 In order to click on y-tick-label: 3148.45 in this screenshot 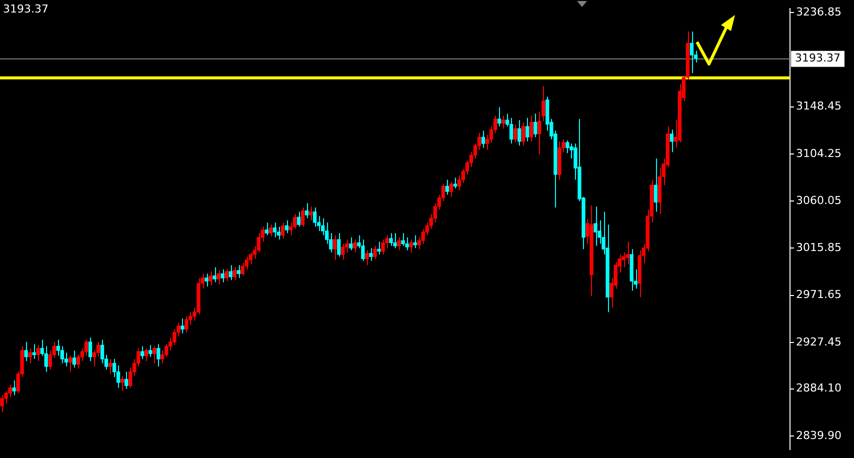, I will do `click(819, 106)`.